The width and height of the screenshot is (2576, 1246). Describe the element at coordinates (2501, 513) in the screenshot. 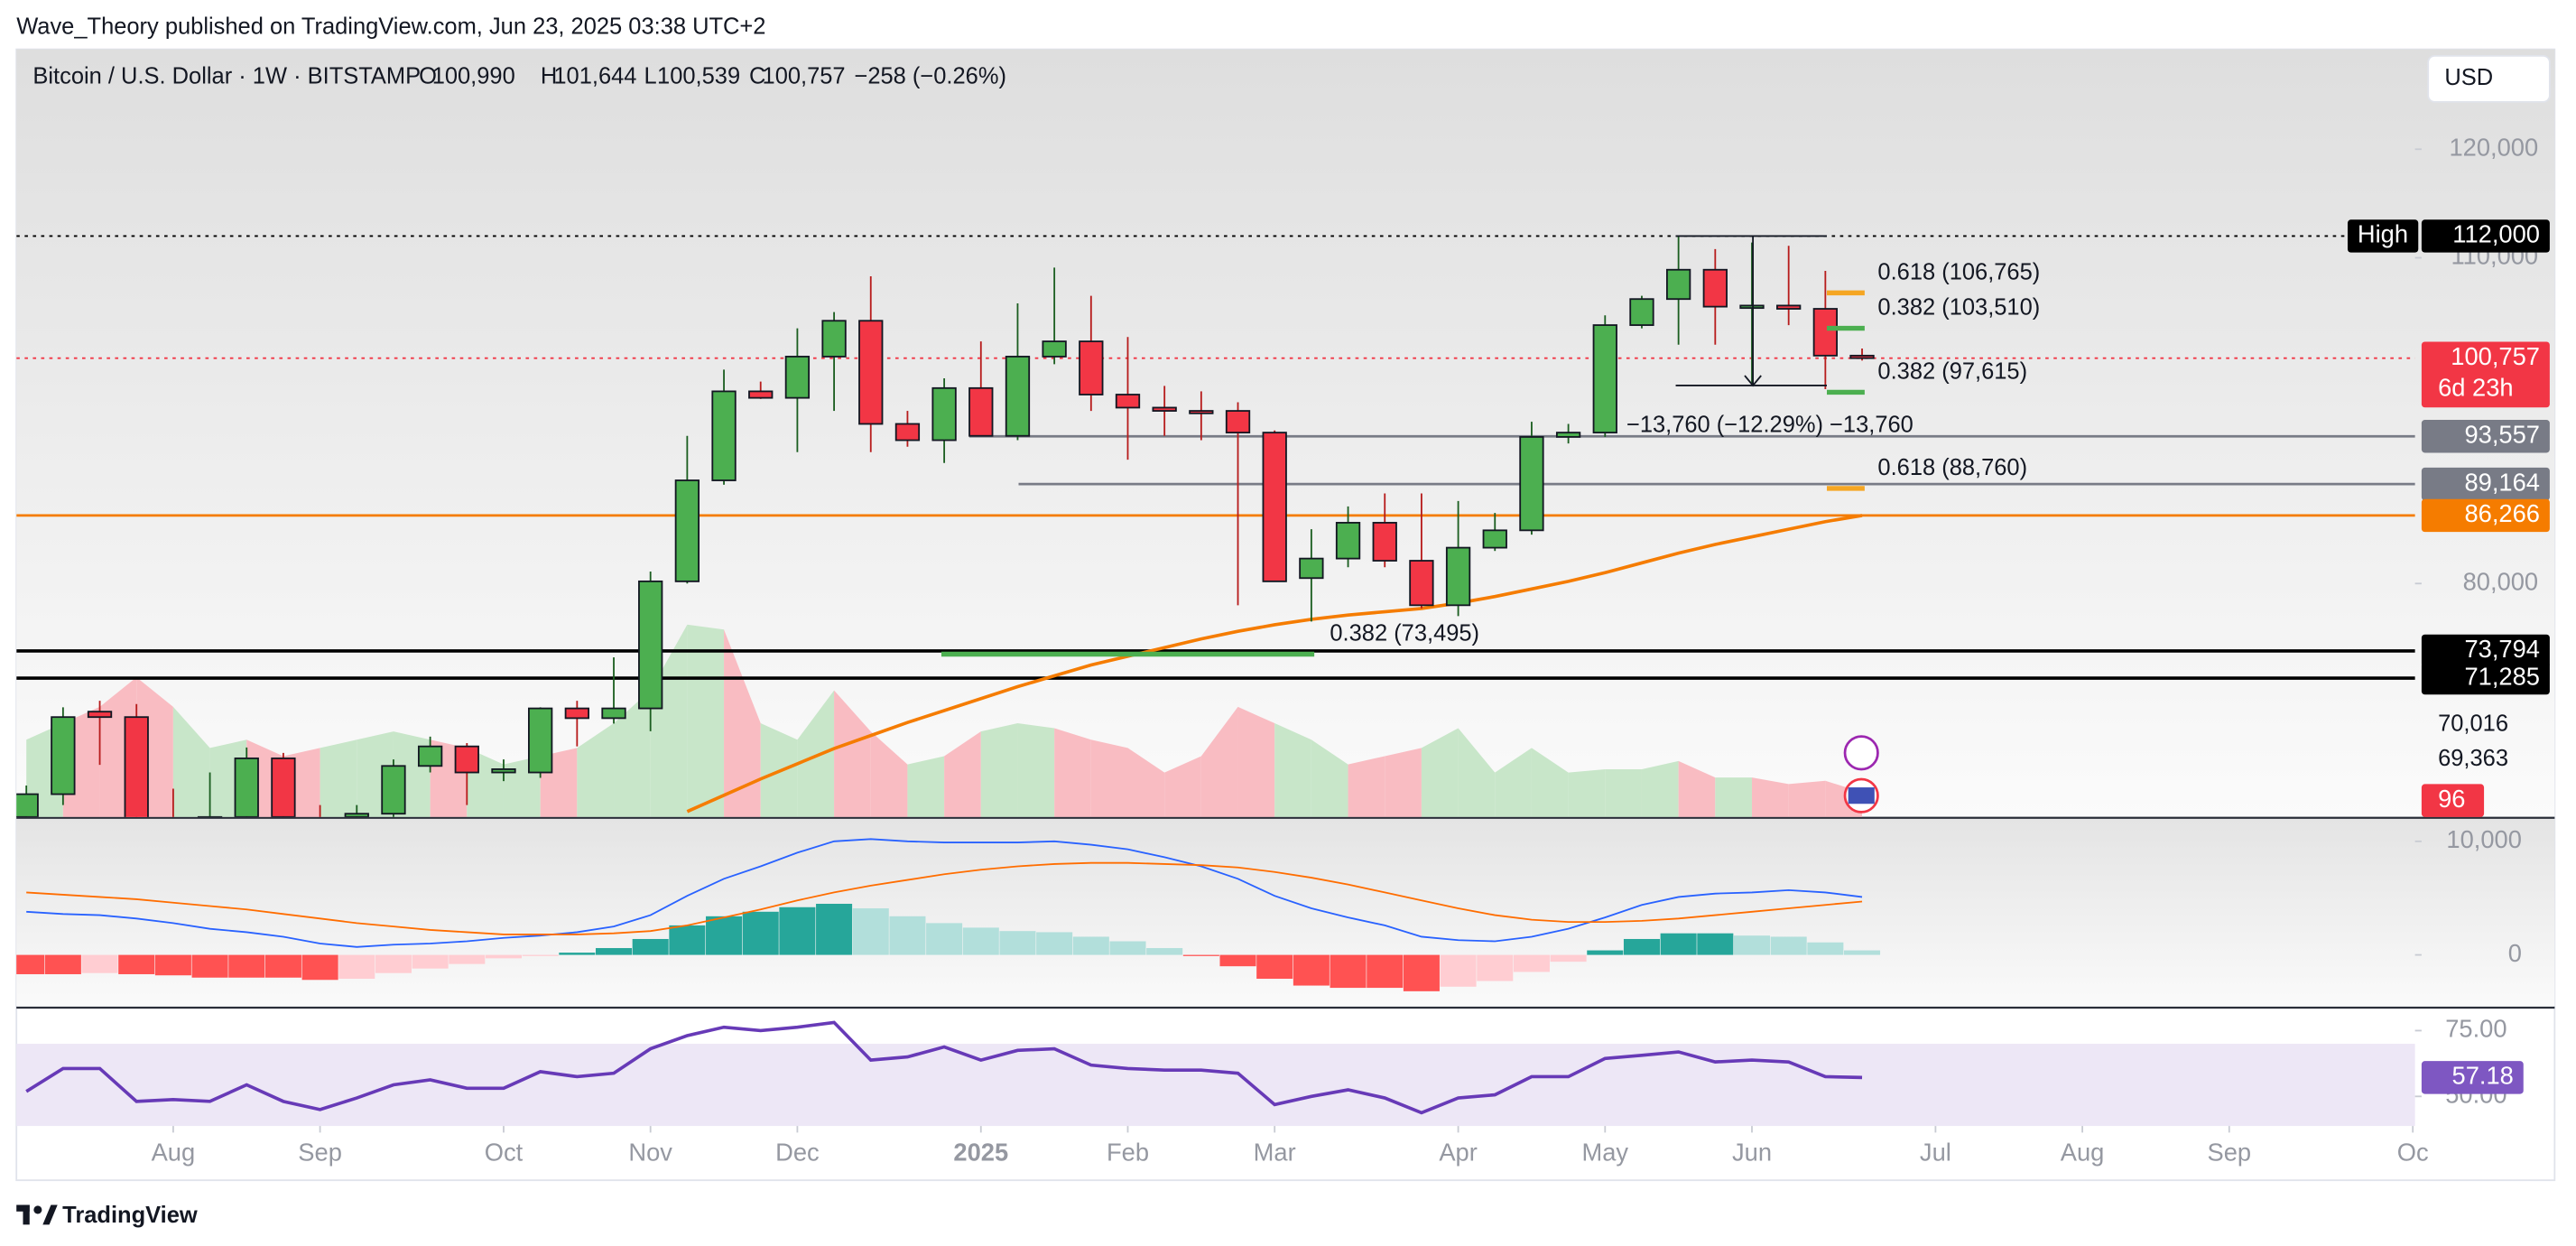

I see `price-badge-label: 86,266` at that location.